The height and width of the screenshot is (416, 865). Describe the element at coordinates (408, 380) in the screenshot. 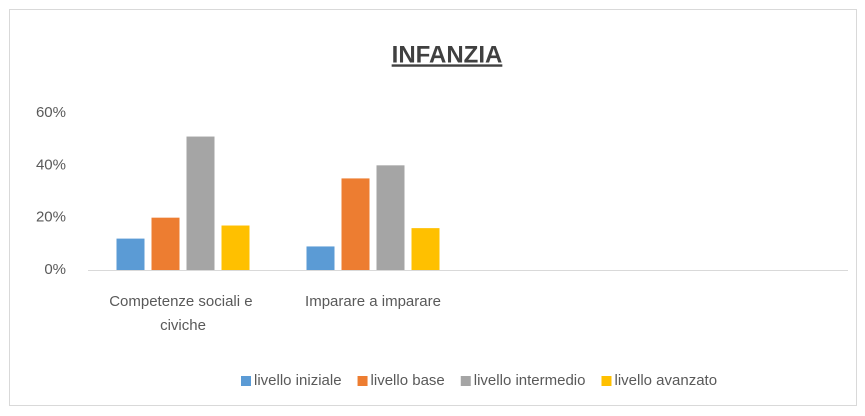

I see `legend-label: livello base` at that location.